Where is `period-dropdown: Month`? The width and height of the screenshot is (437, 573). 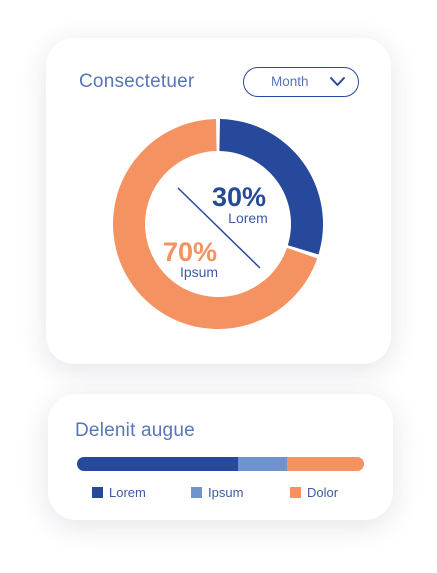 period-dropdown: Month is located at coordinates (301, 82).